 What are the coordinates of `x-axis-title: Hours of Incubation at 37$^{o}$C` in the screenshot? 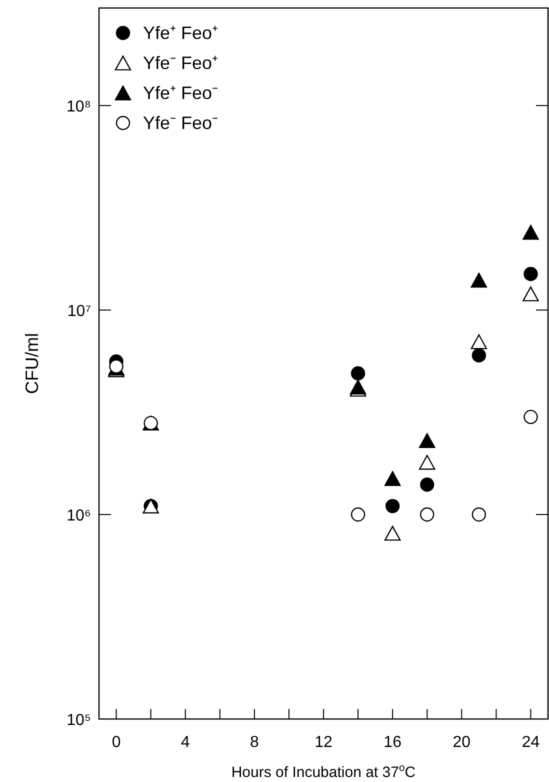 It's located at (323, 771).